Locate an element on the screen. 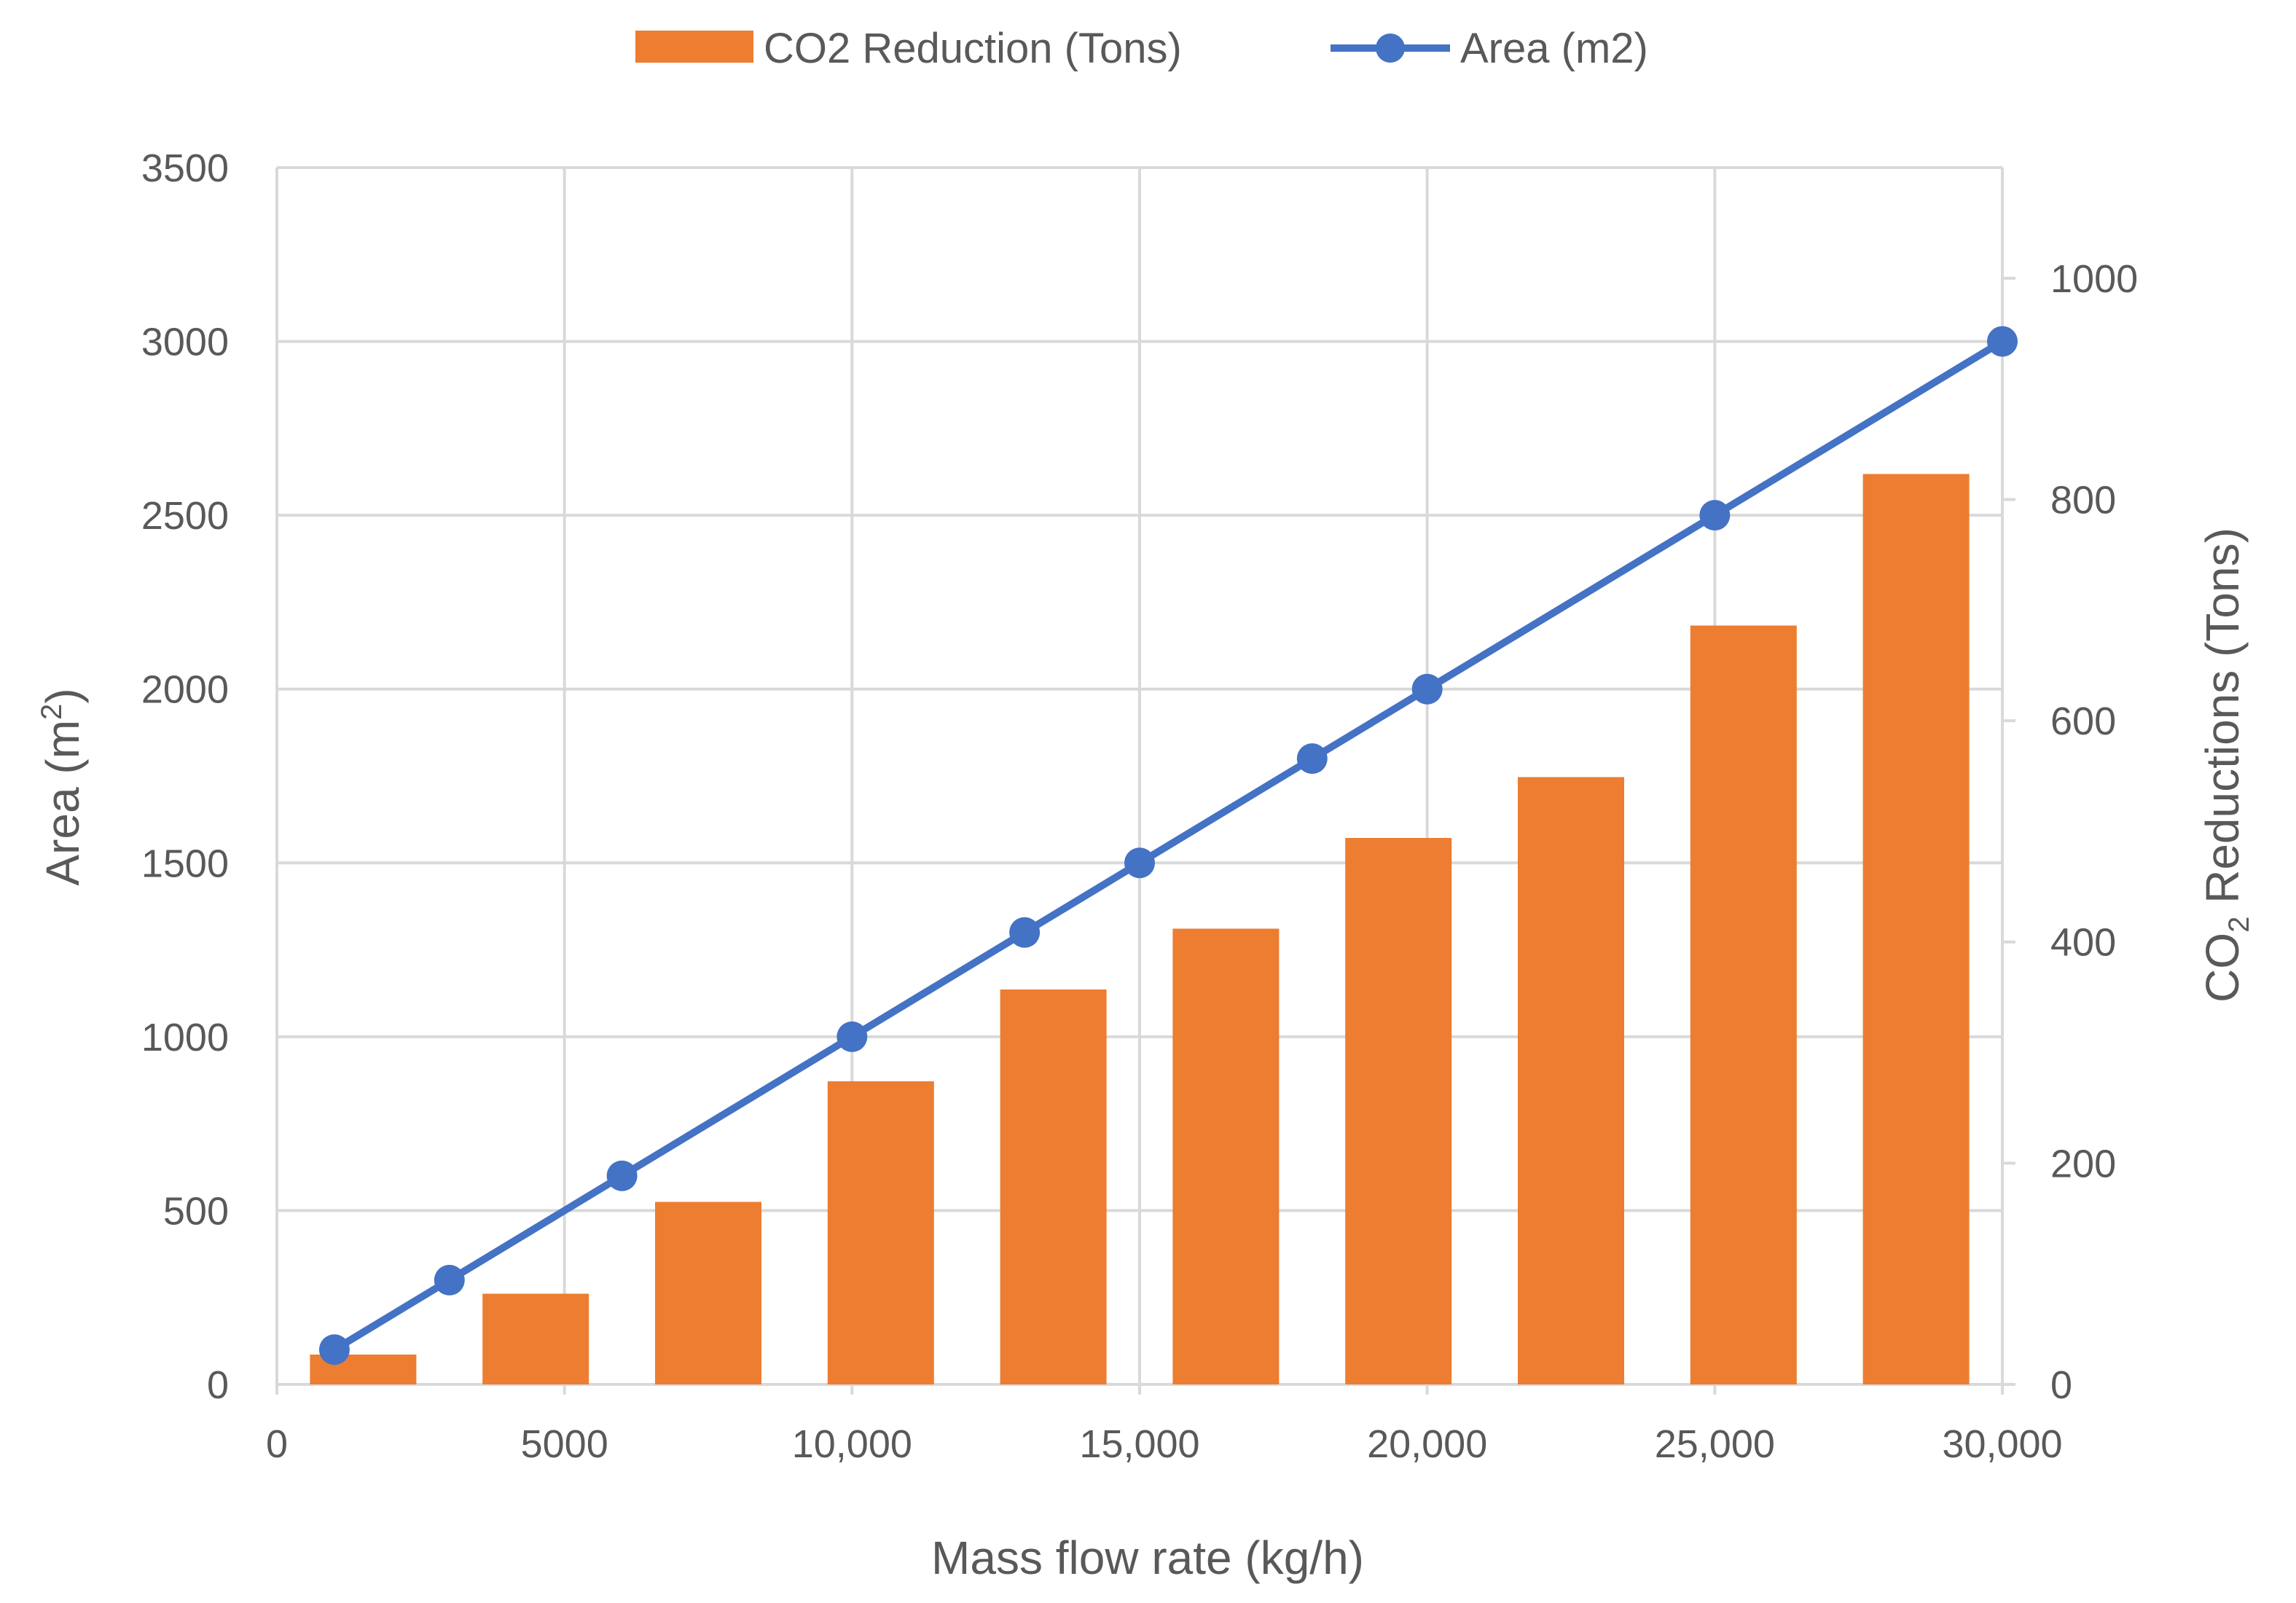 This screenshot has height=1603, width=2296. y-left-axis-title: Area (m2) is located at coordinates (62, 786).